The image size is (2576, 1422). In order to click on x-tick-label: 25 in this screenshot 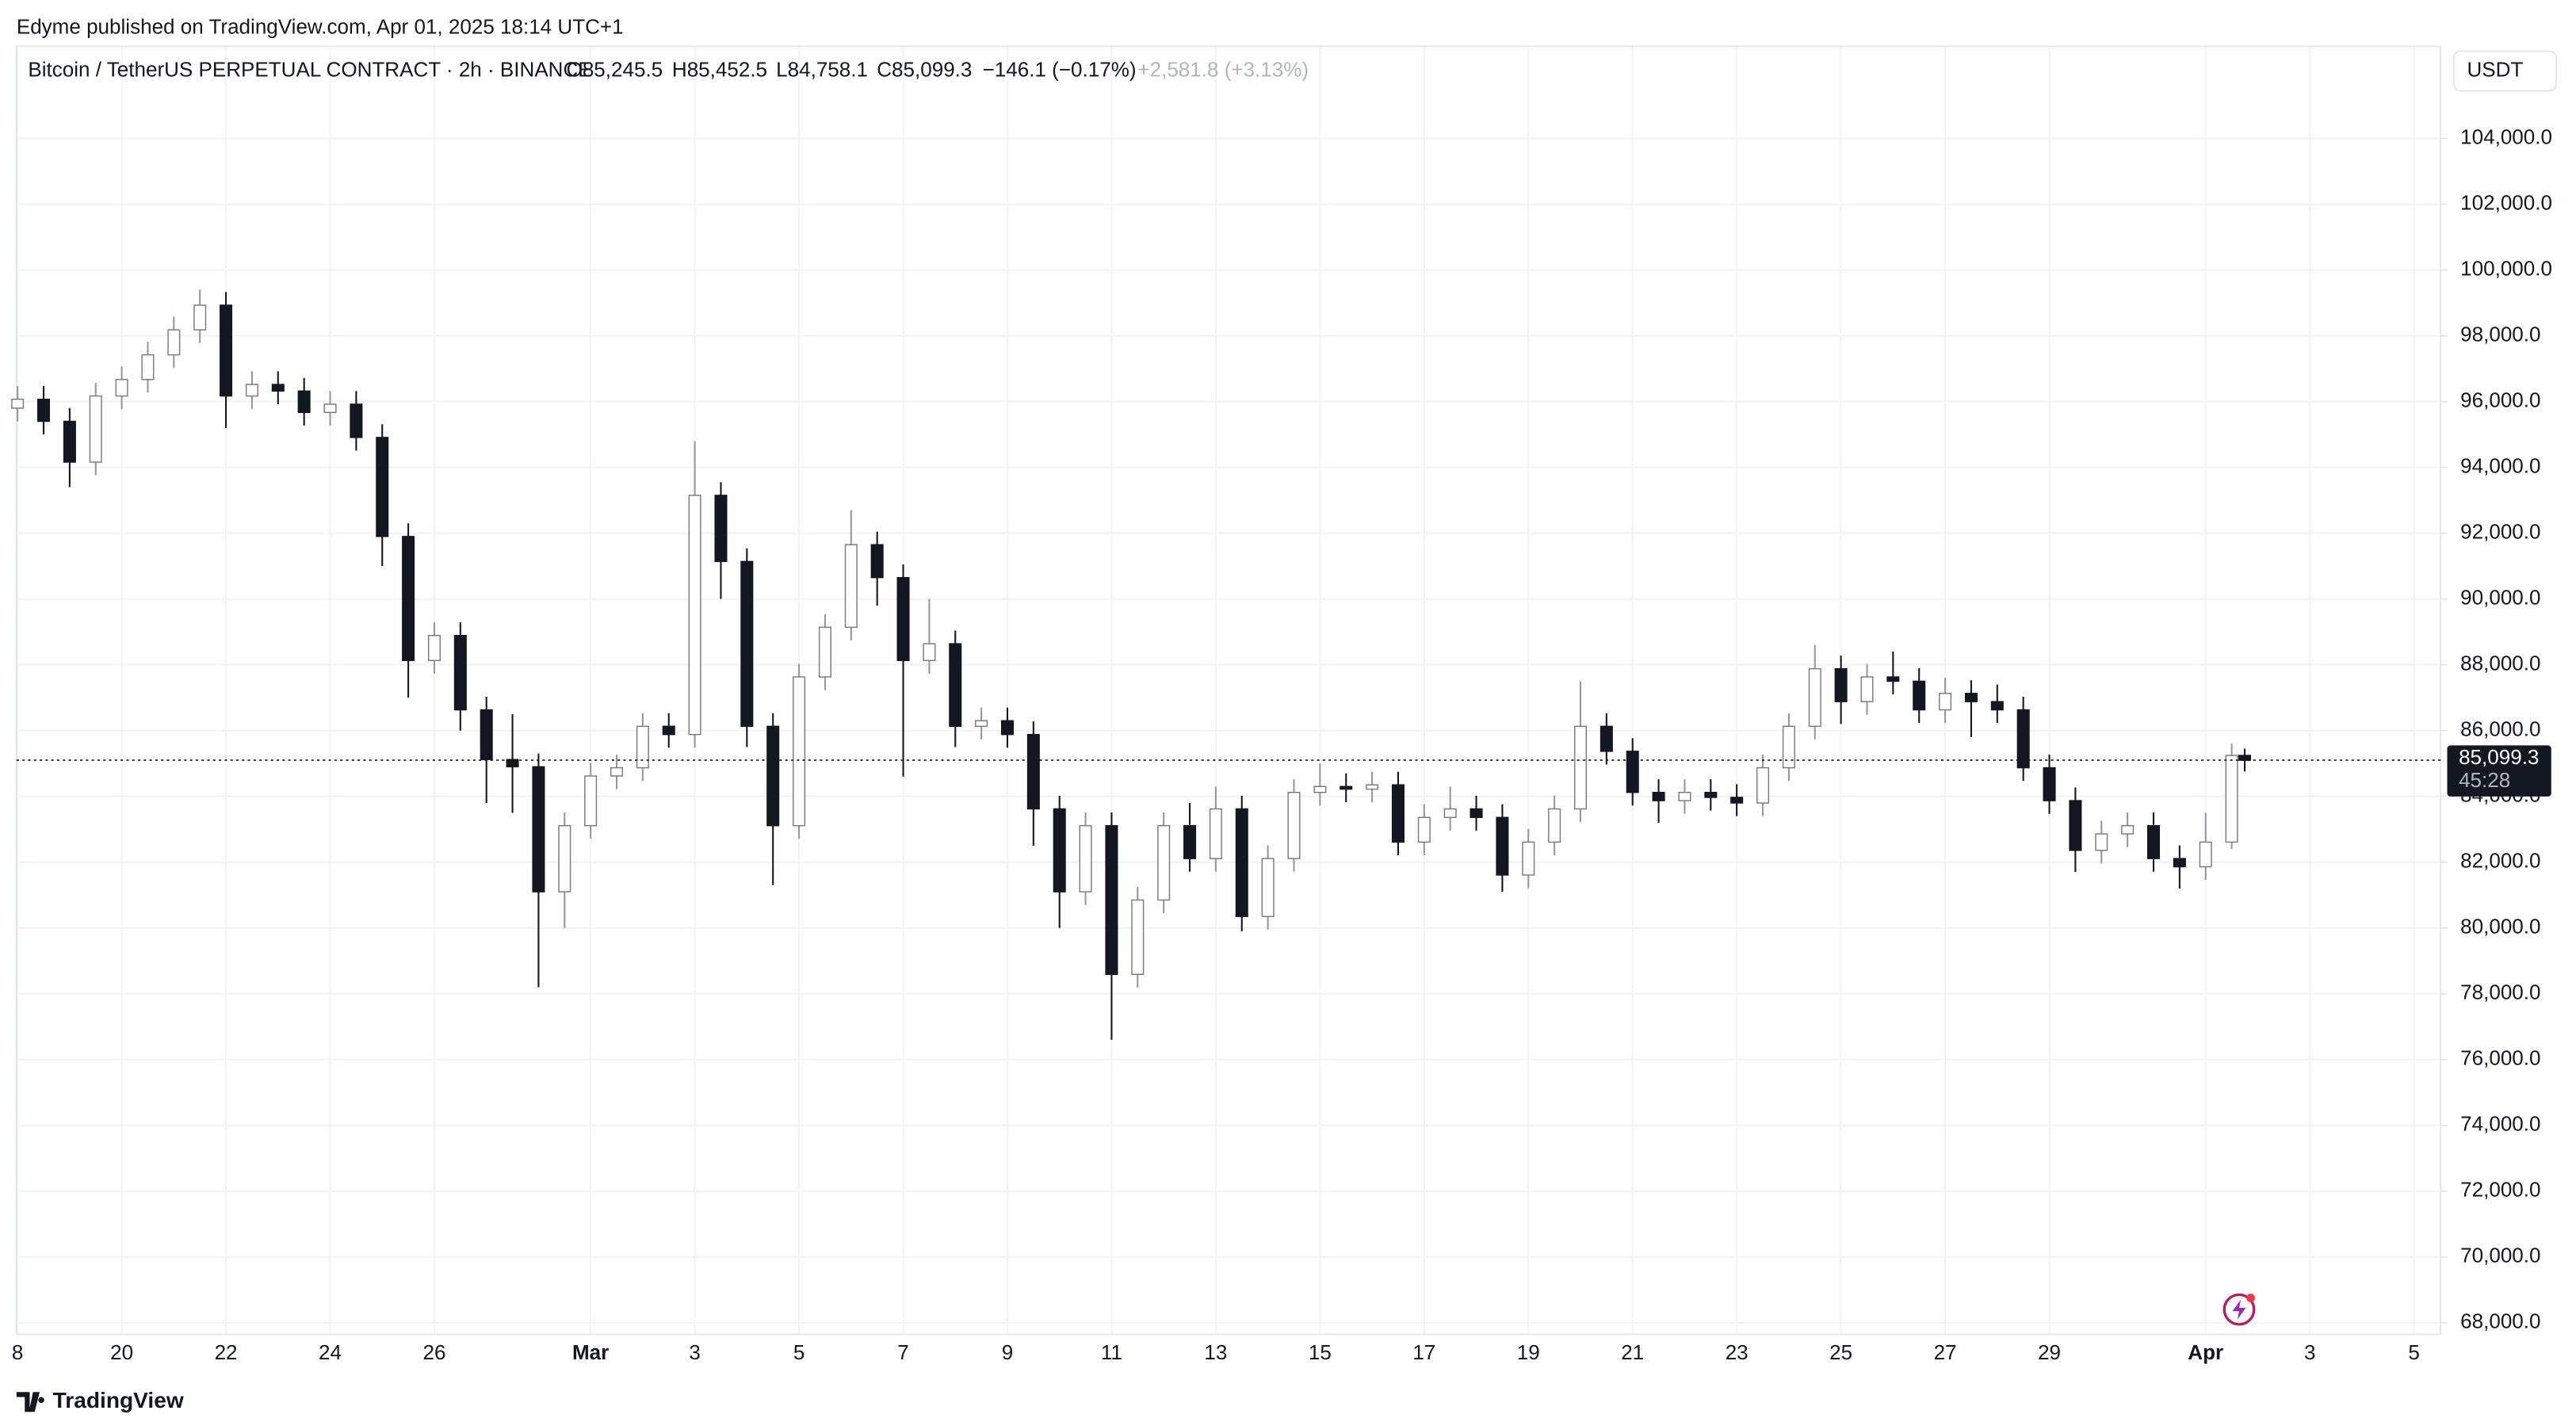, I will do `click(1840, 1352)`.